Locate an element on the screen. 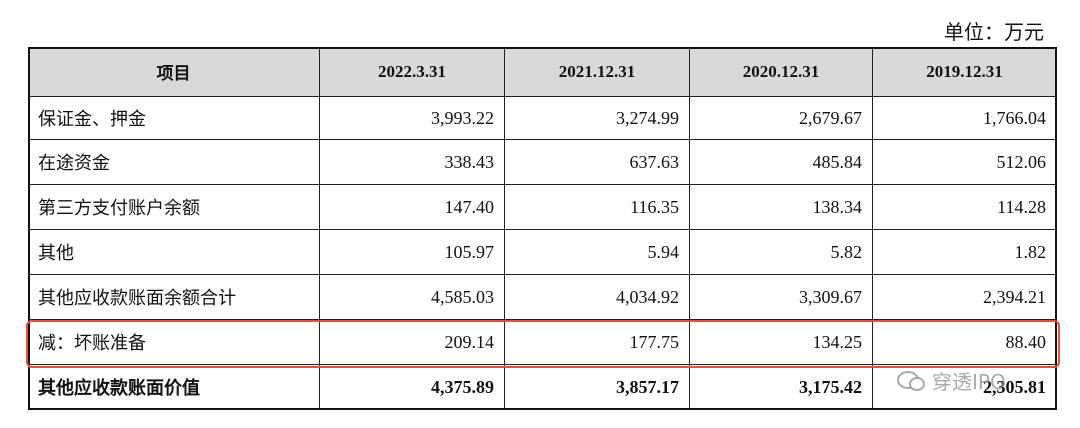 Image resolution: width=1080 pixels, height=428 pixels. header-cell: 2021.12.31 is located at coordinates (597, 72).